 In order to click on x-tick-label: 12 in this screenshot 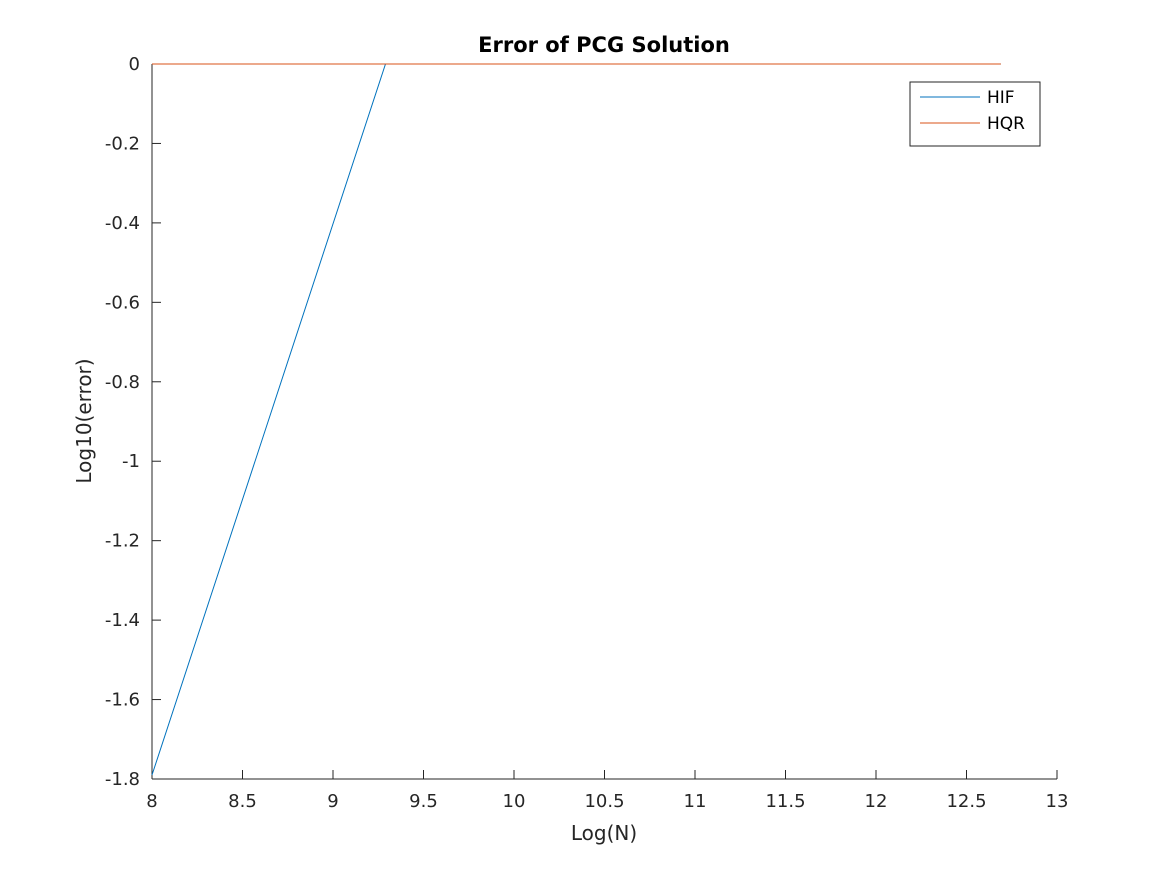, I will do `click(876, 801)`.